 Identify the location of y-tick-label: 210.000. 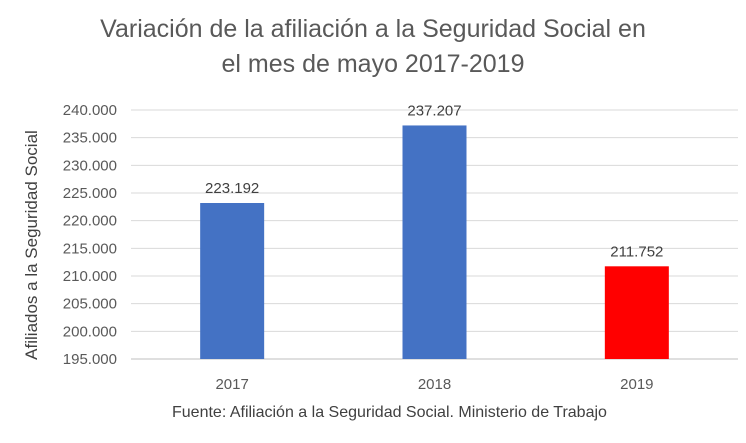
(90, 276).